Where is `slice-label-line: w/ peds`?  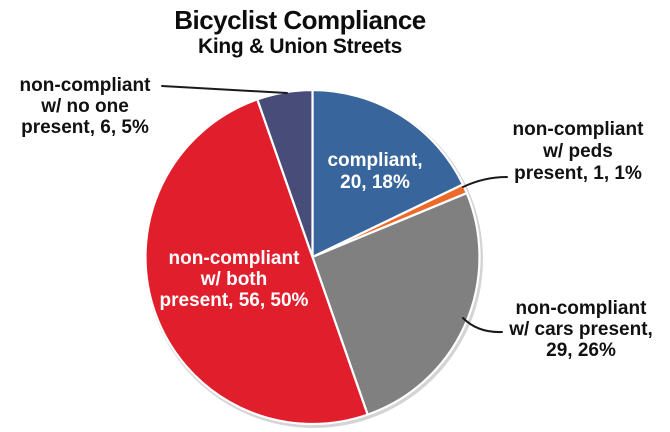
slice-label-line: w/ peds is located at coordinates (578, 151).